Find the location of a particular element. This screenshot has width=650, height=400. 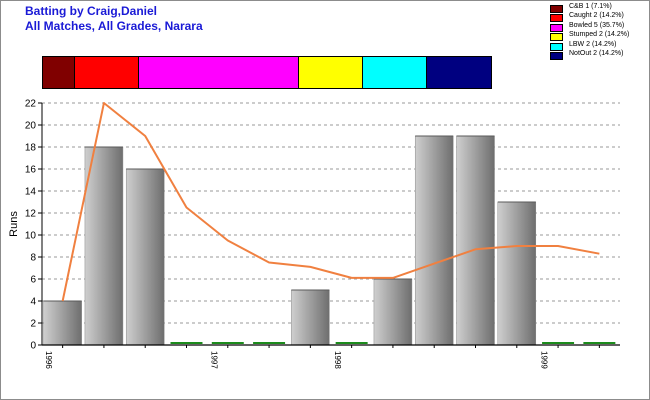

legend-label: Caught 2 (14.2%) is located at coordinates (596, 16).